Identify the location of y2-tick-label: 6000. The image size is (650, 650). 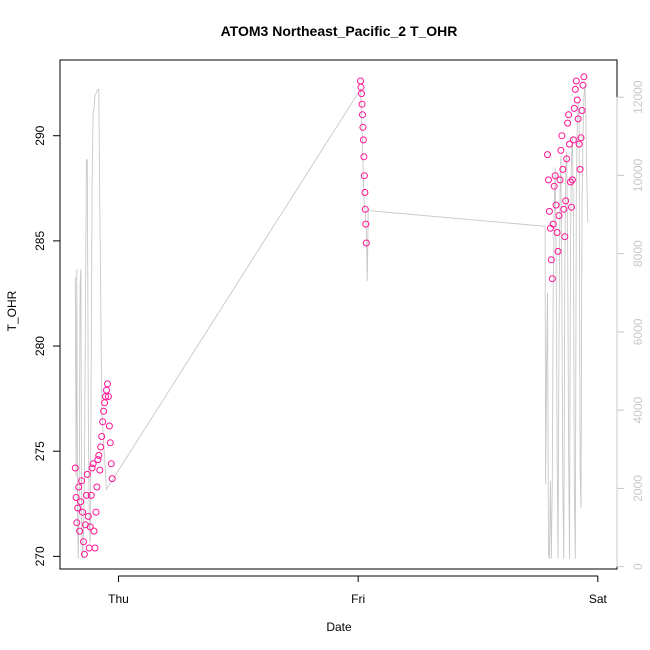
(638, 331).